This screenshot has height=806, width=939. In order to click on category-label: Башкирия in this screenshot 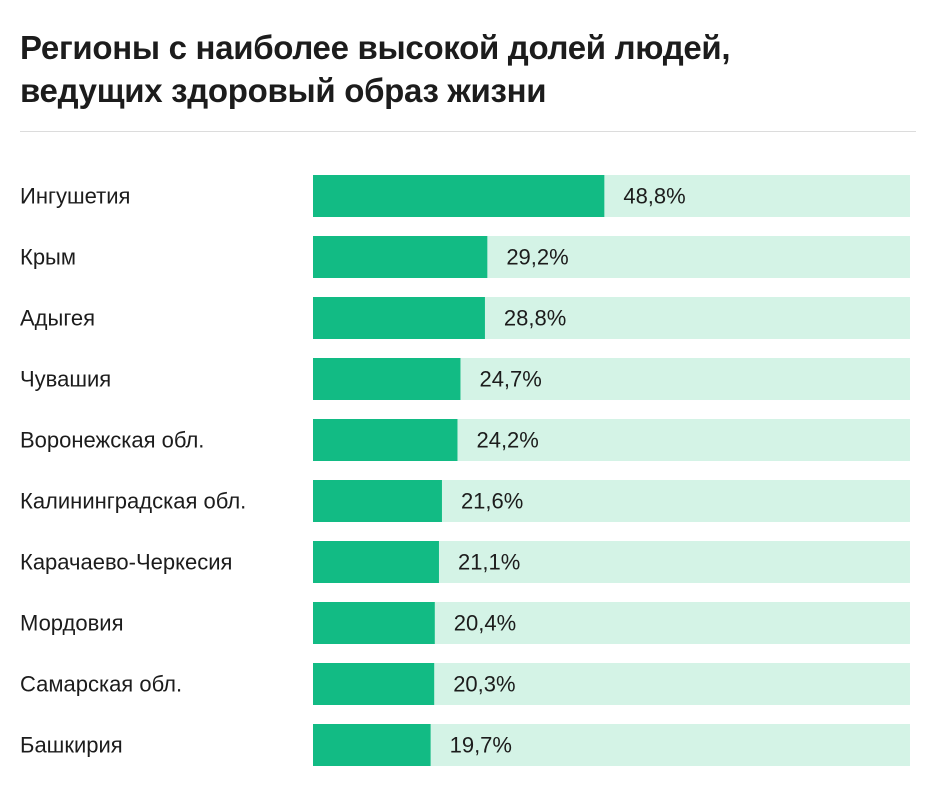, I will do `click(71, 745)`.